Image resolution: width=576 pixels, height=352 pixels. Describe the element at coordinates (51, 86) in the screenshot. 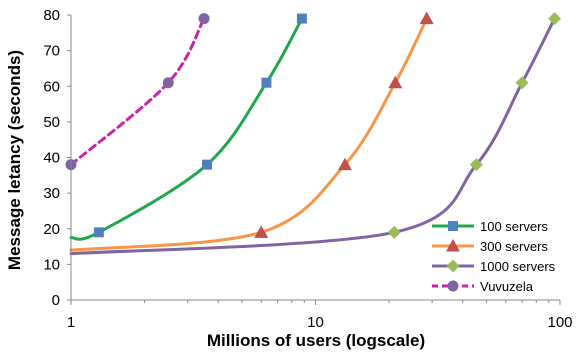

I see `y-tick-label: 60` at that location.